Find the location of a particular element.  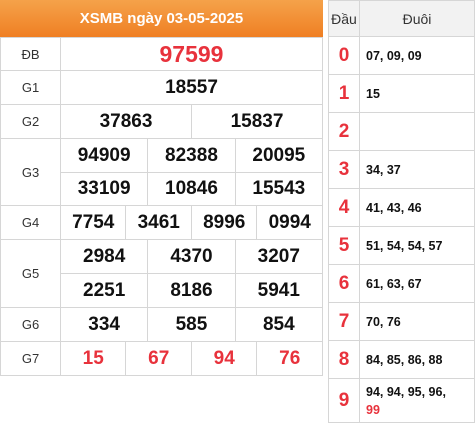

prize-number: 20095 is located at coordinates (279, 155).